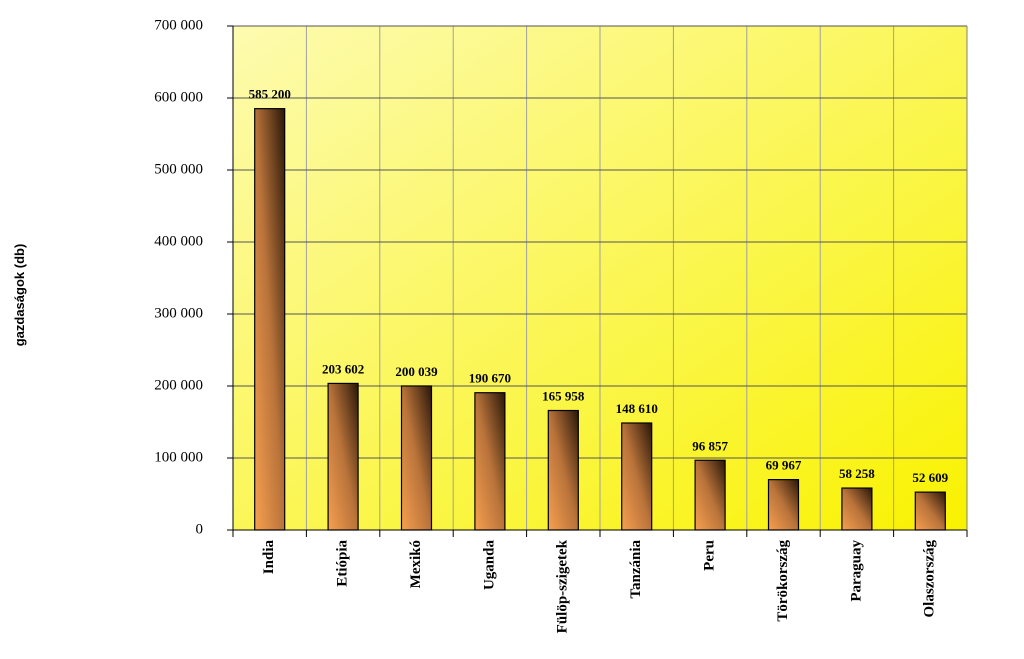 Image resolution: width=1024 pixels, height=659 pixels. Describe the element at coordinates (563, 586) in the screenshot. I see `x-tick-label: Fülöp-szigetek` at that location.